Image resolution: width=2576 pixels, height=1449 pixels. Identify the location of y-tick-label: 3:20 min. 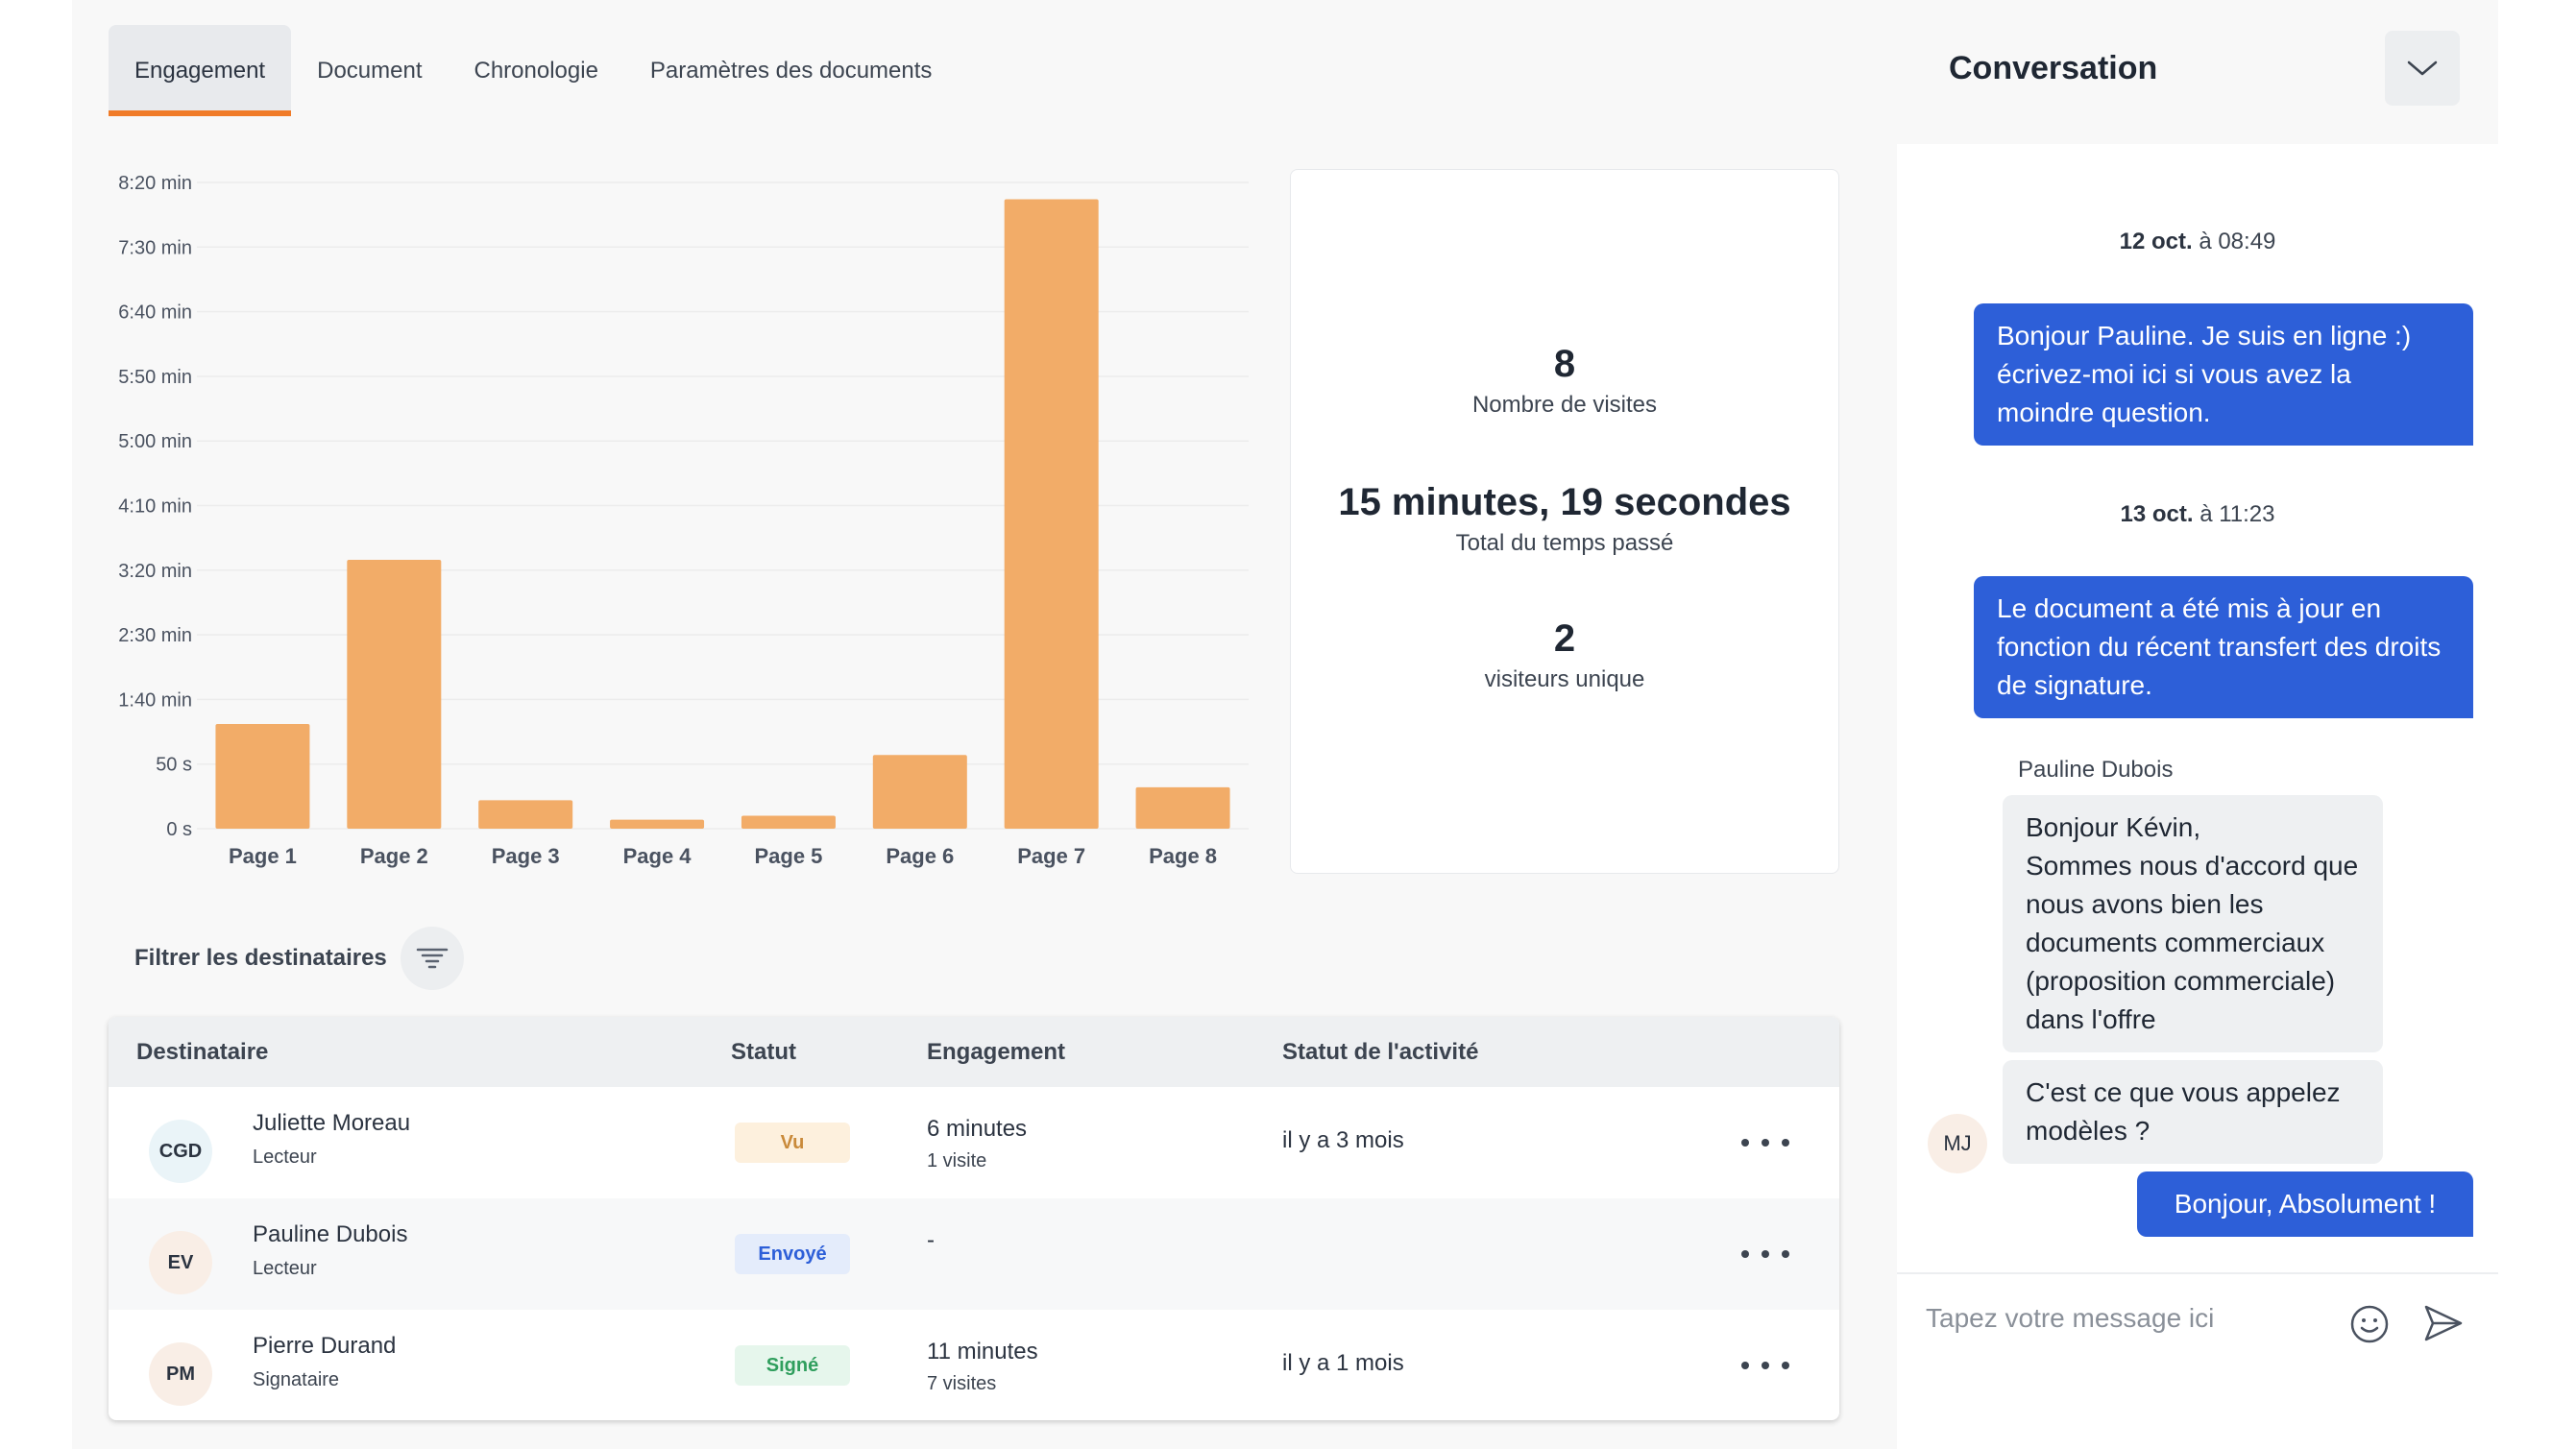
(155, 571).